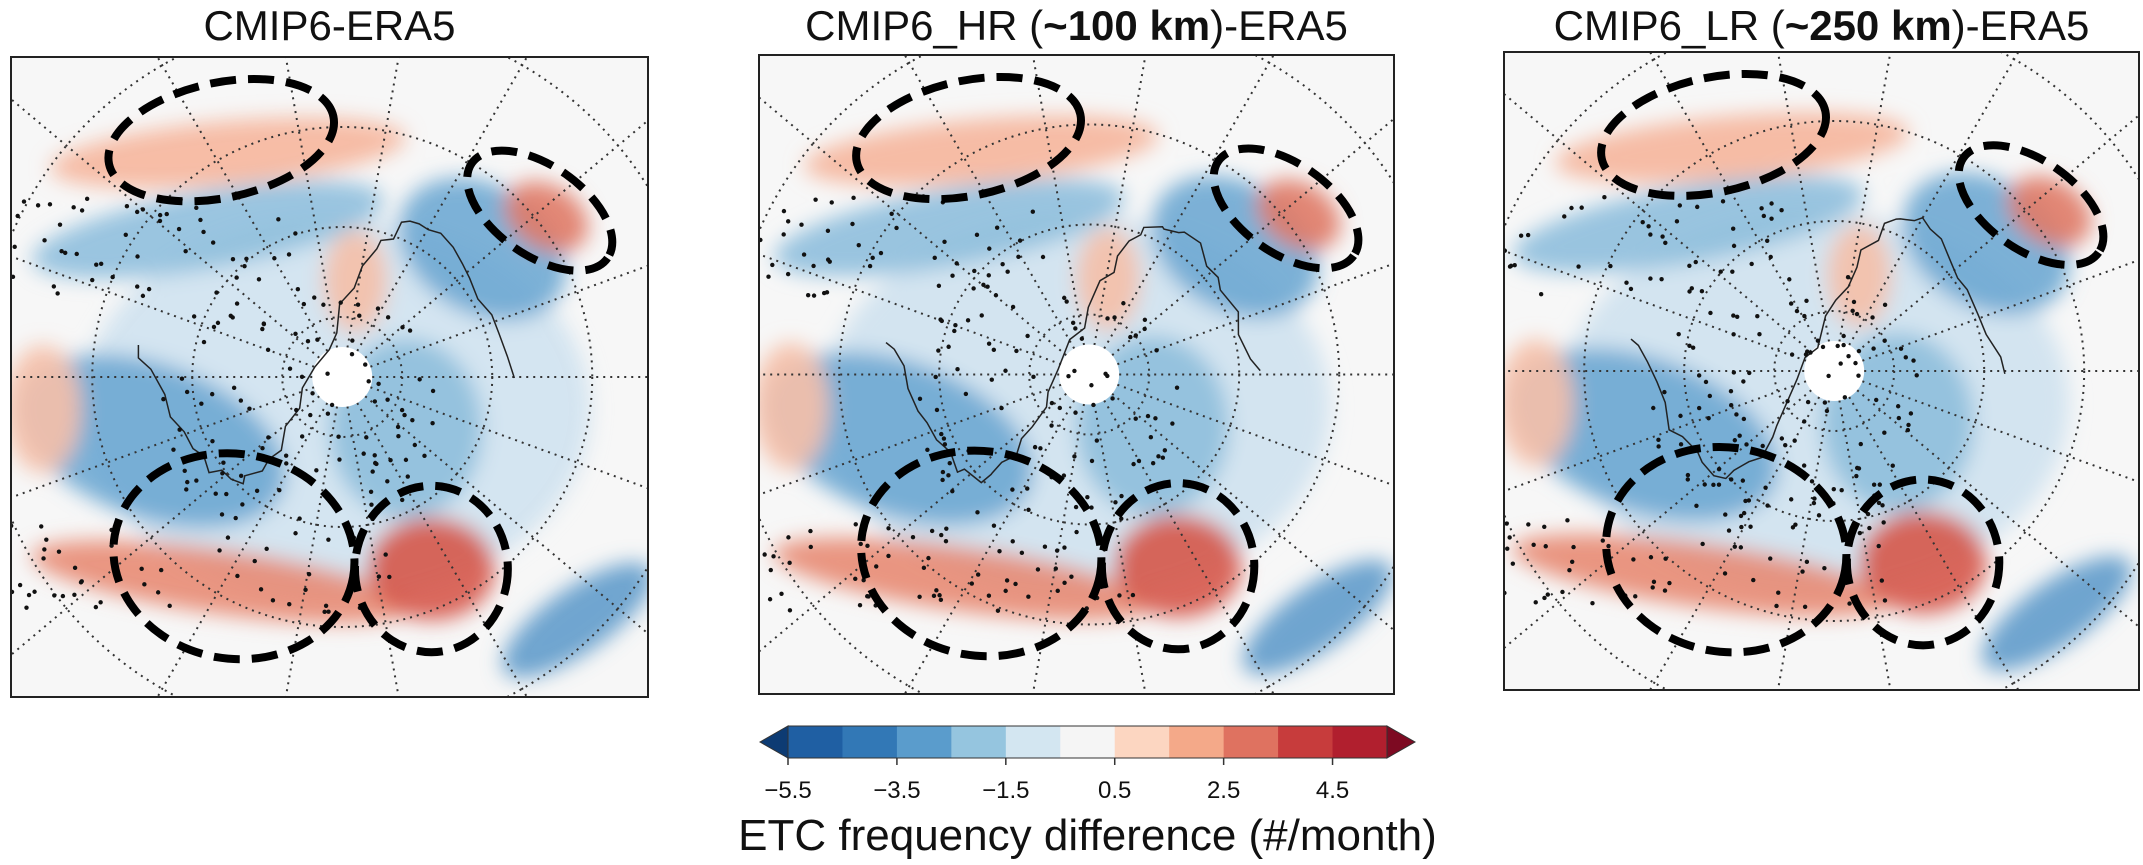  Describe the element at coordinates (1834, 371) in the screenshot. I see `latitude-circle` at that location.